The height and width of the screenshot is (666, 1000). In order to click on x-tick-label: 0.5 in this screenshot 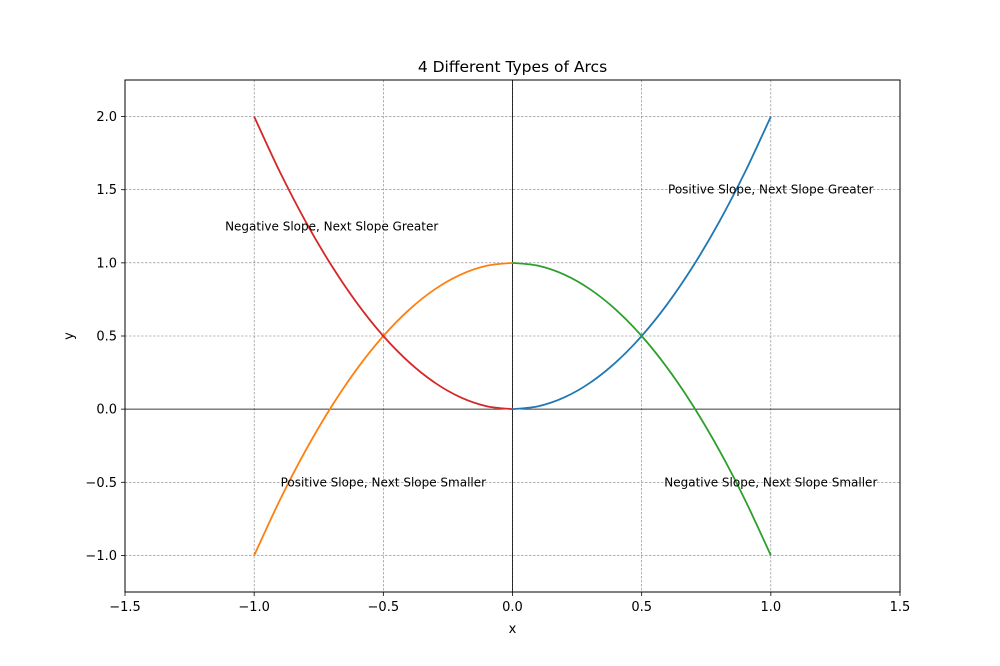, I will do `click(641, 607)`.